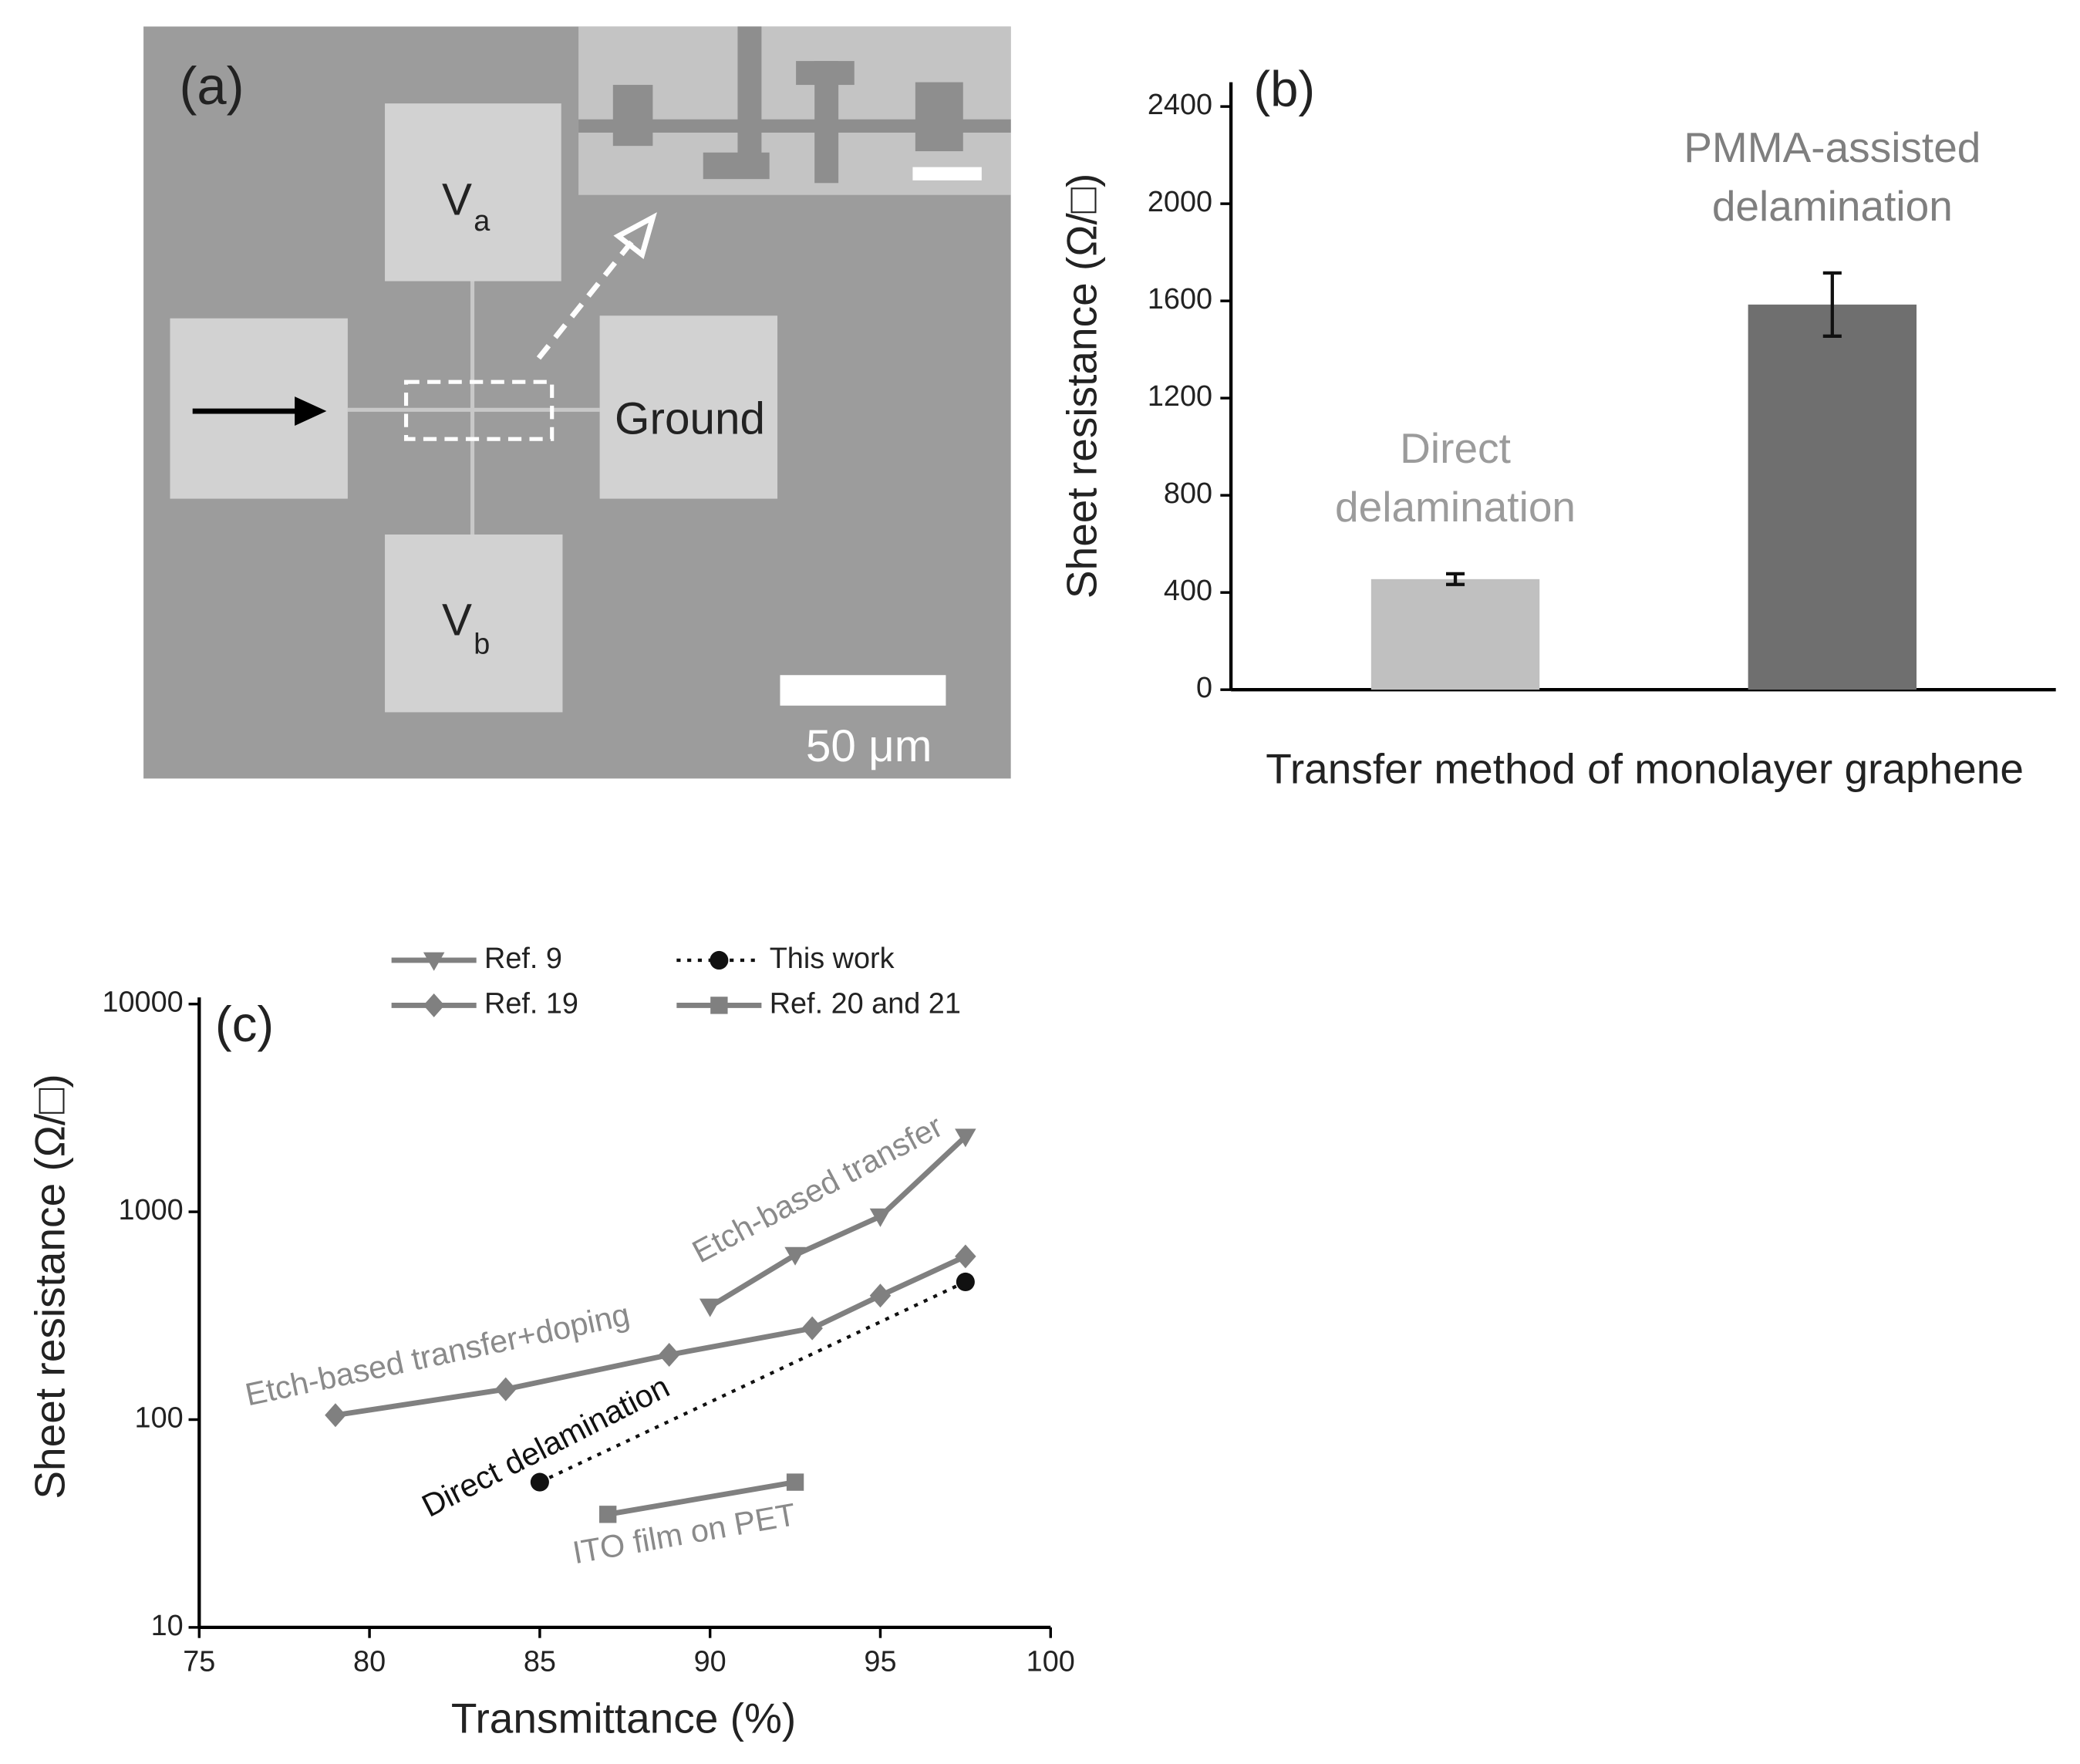 Image resolution: width=2080 pixels, height=1764 pixels. I want to click on panel-label: (b), so click(1284, 89).